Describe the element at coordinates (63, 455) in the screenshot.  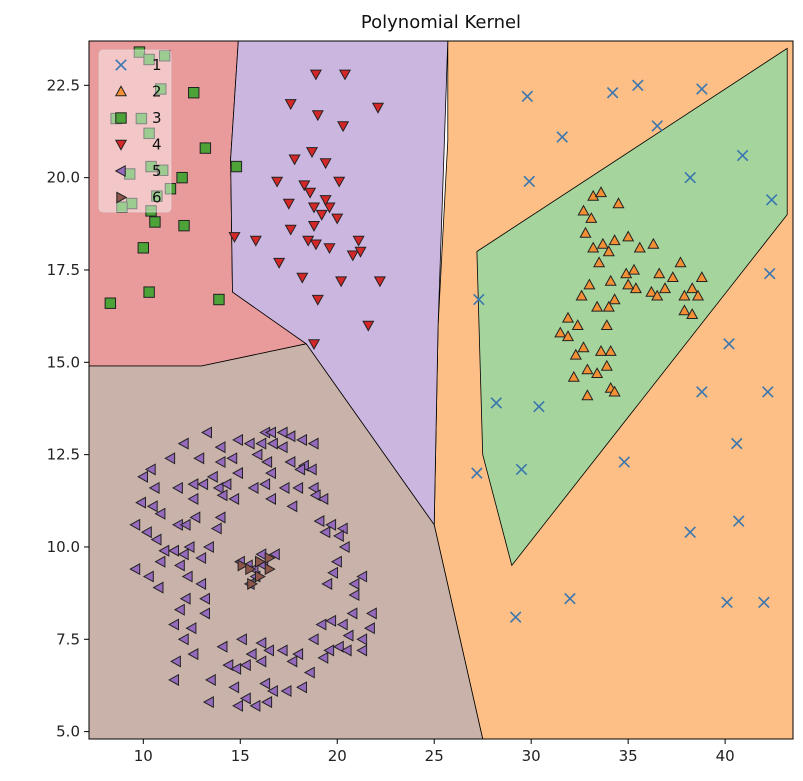
I see `y-tick-label: 12.5` at that location.